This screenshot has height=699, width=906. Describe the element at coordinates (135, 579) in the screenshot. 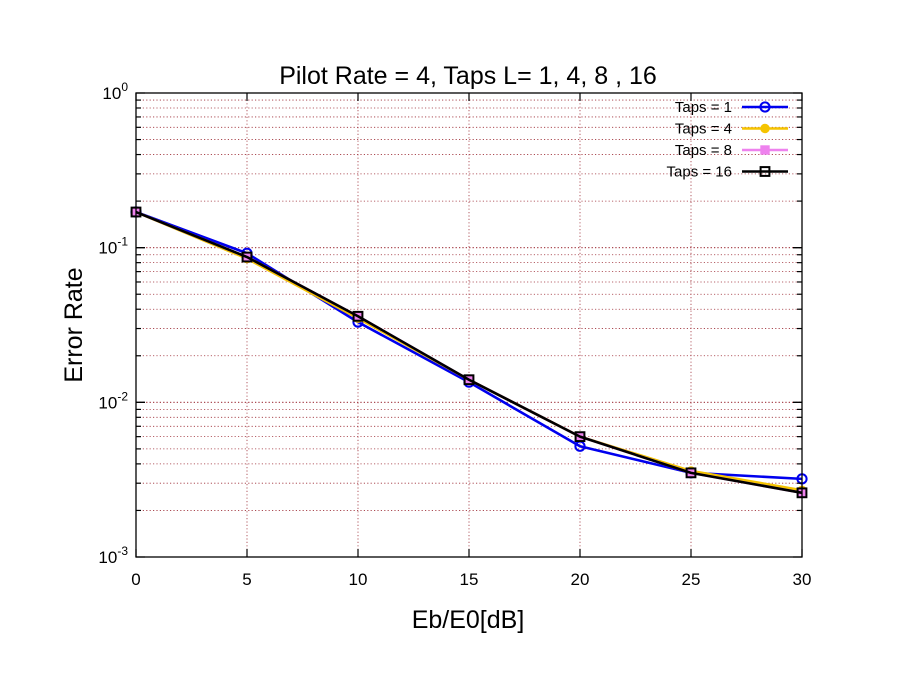

I see `x-tick-label: 0` at that location.